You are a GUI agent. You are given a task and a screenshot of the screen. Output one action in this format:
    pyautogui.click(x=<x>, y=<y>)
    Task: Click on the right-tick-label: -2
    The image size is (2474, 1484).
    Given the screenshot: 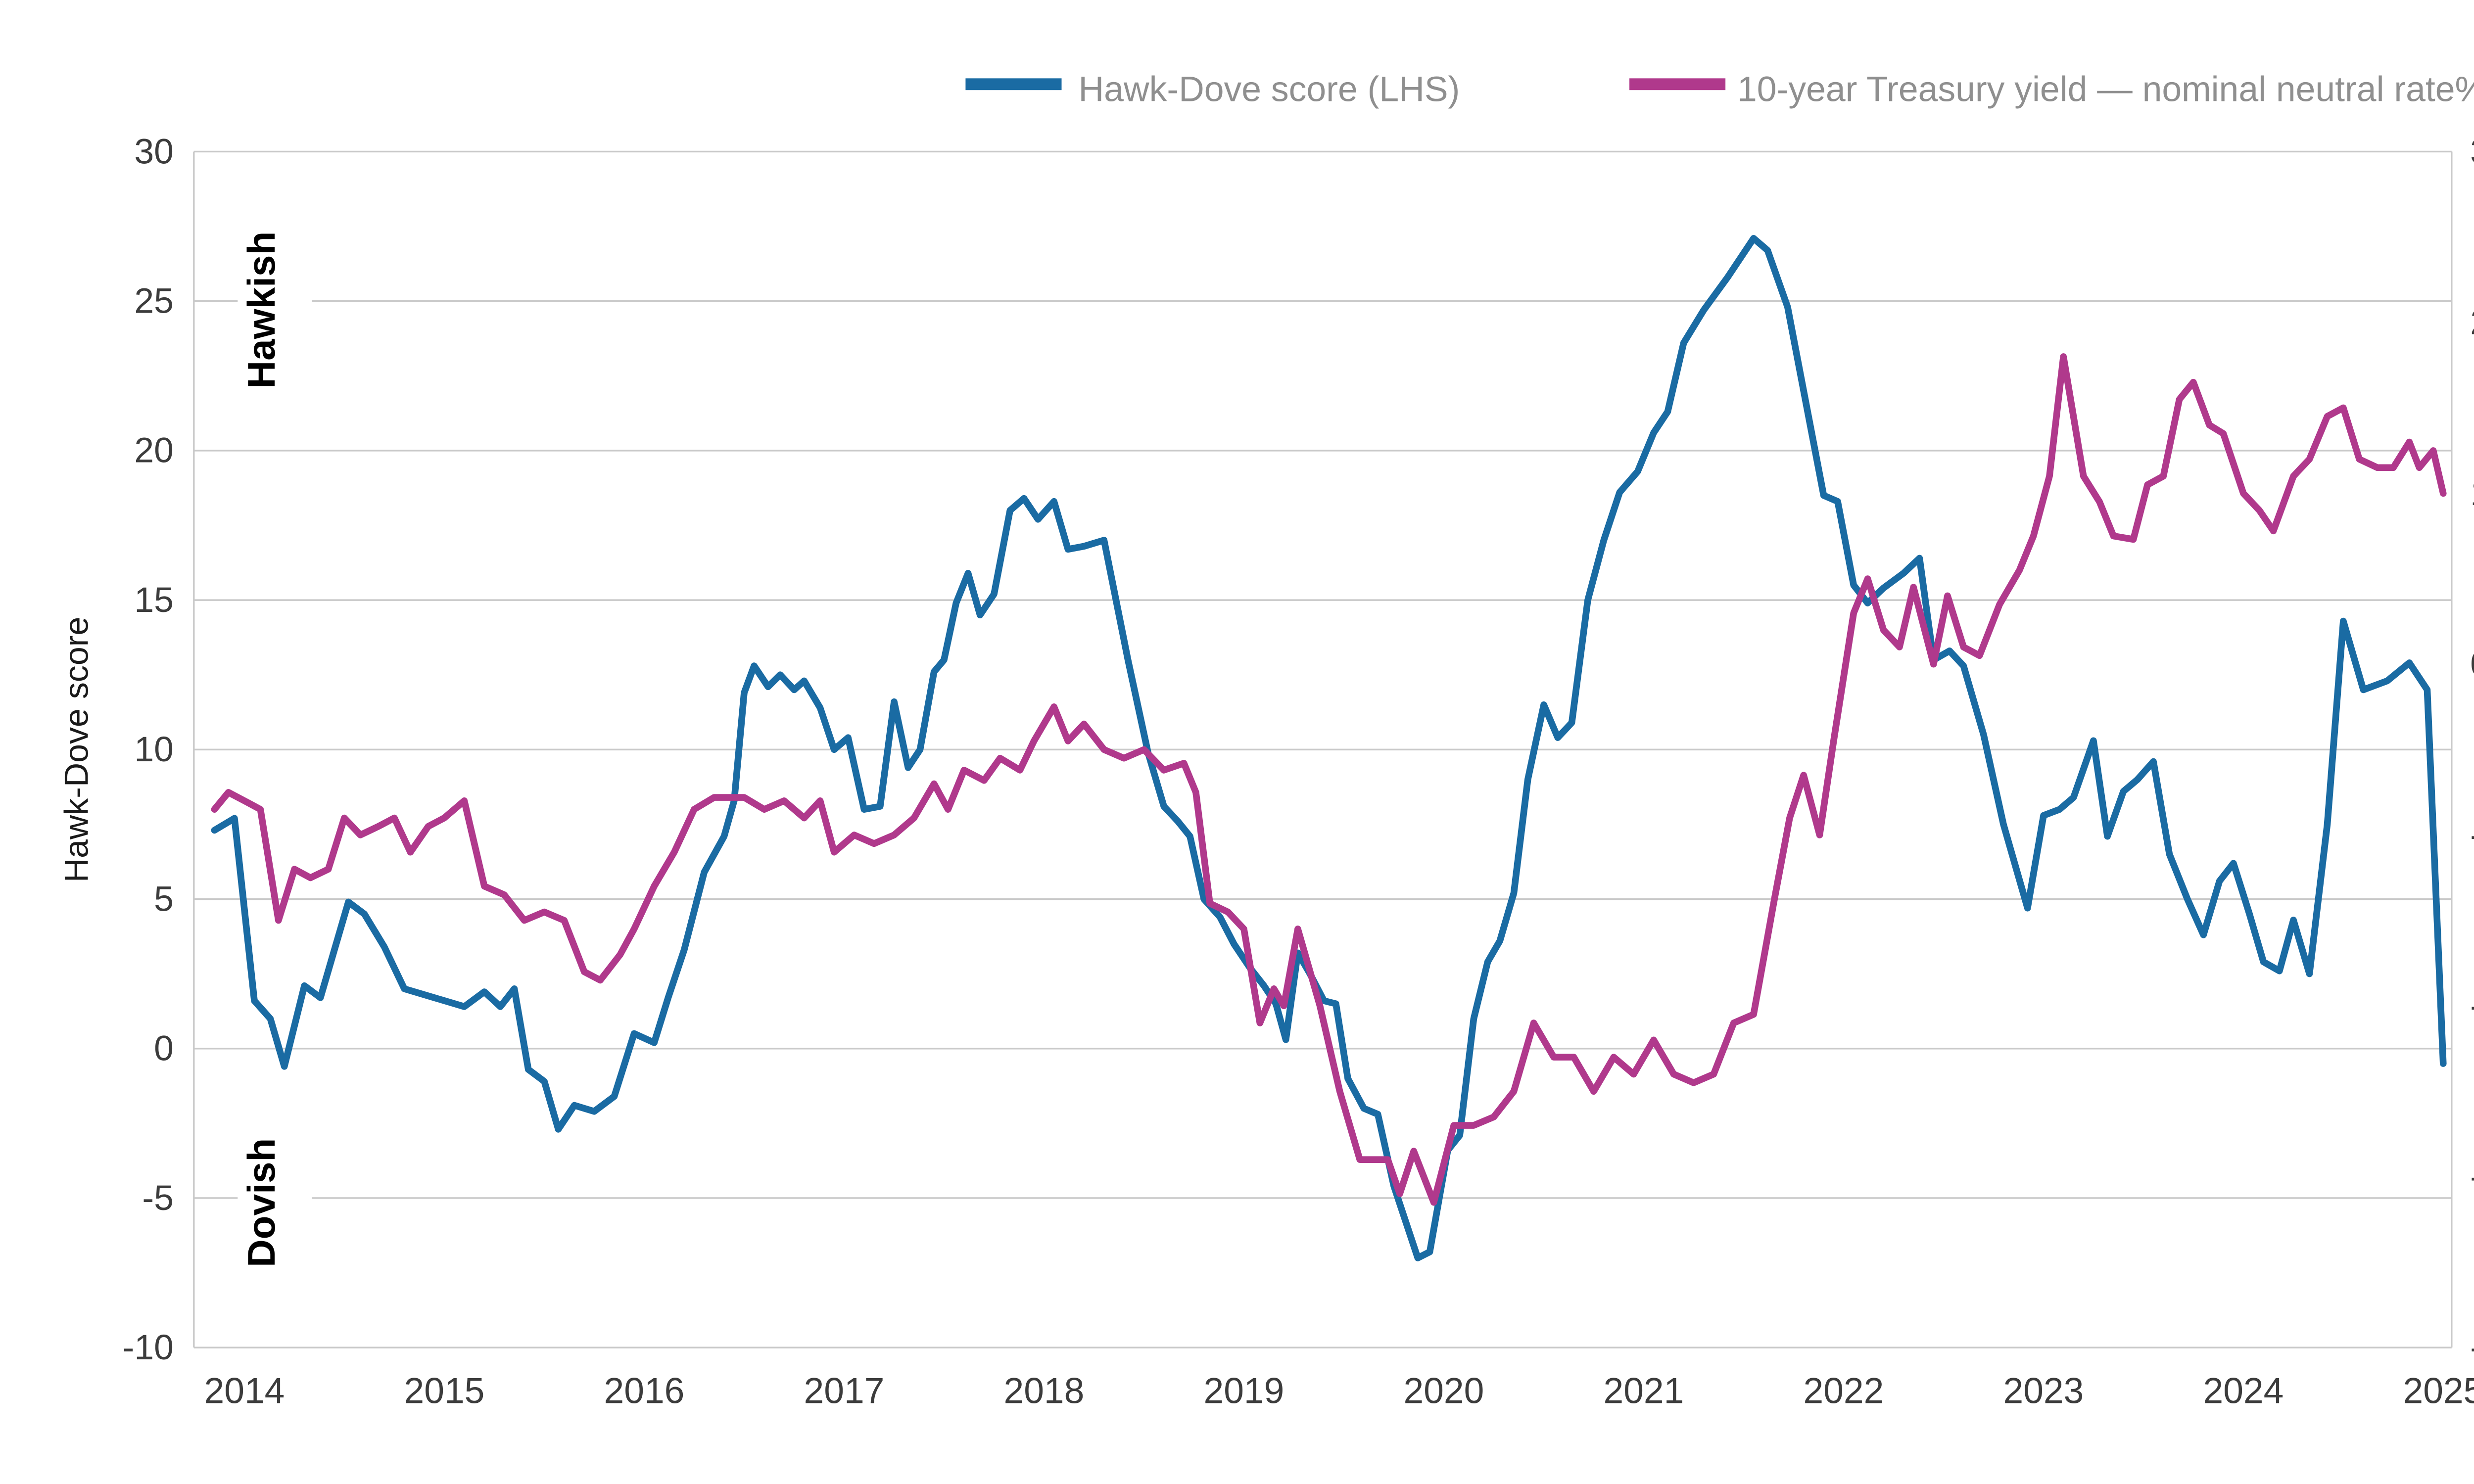 What is the action you would take?
    pyautogui.click(x=2472, y=1005)
    